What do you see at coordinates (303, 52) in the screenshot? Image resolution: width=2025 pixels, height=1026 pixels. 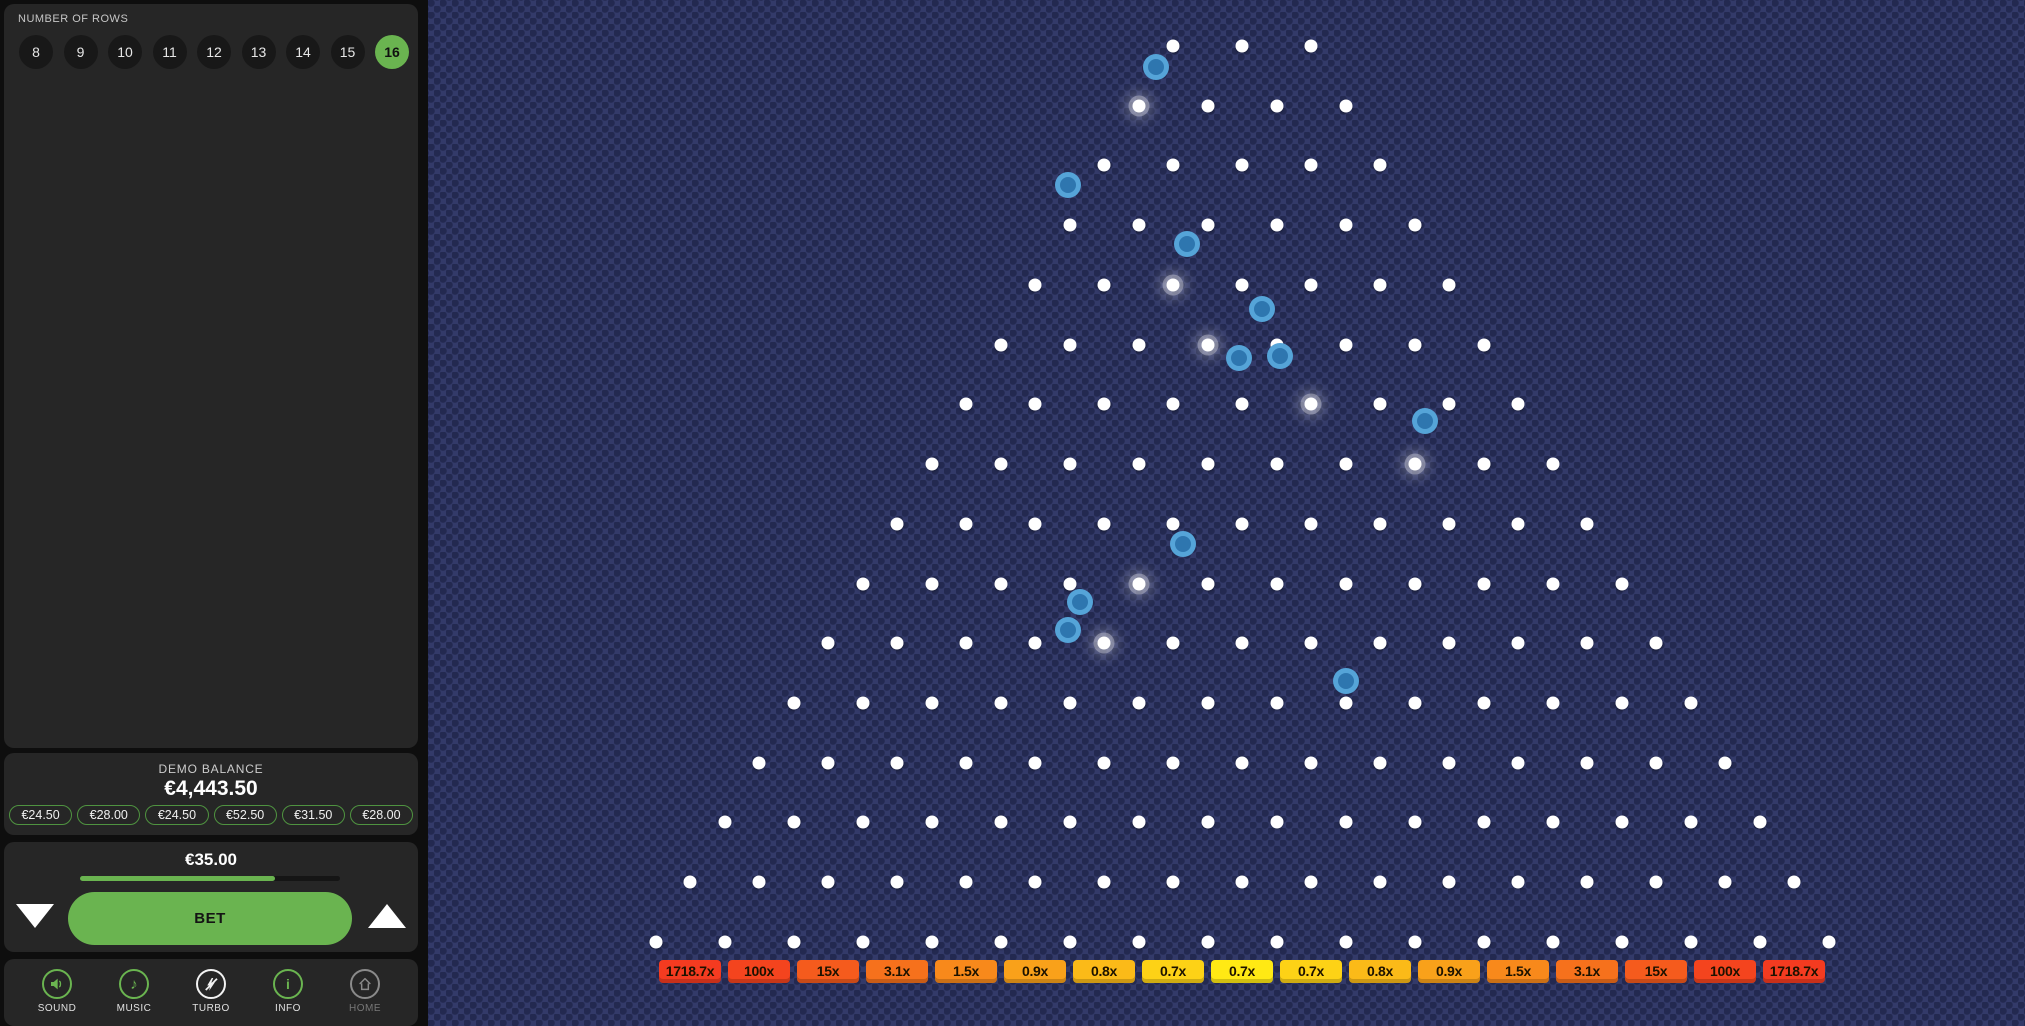 I see `rows-option-14: 14` at bounding box center [303, 52].